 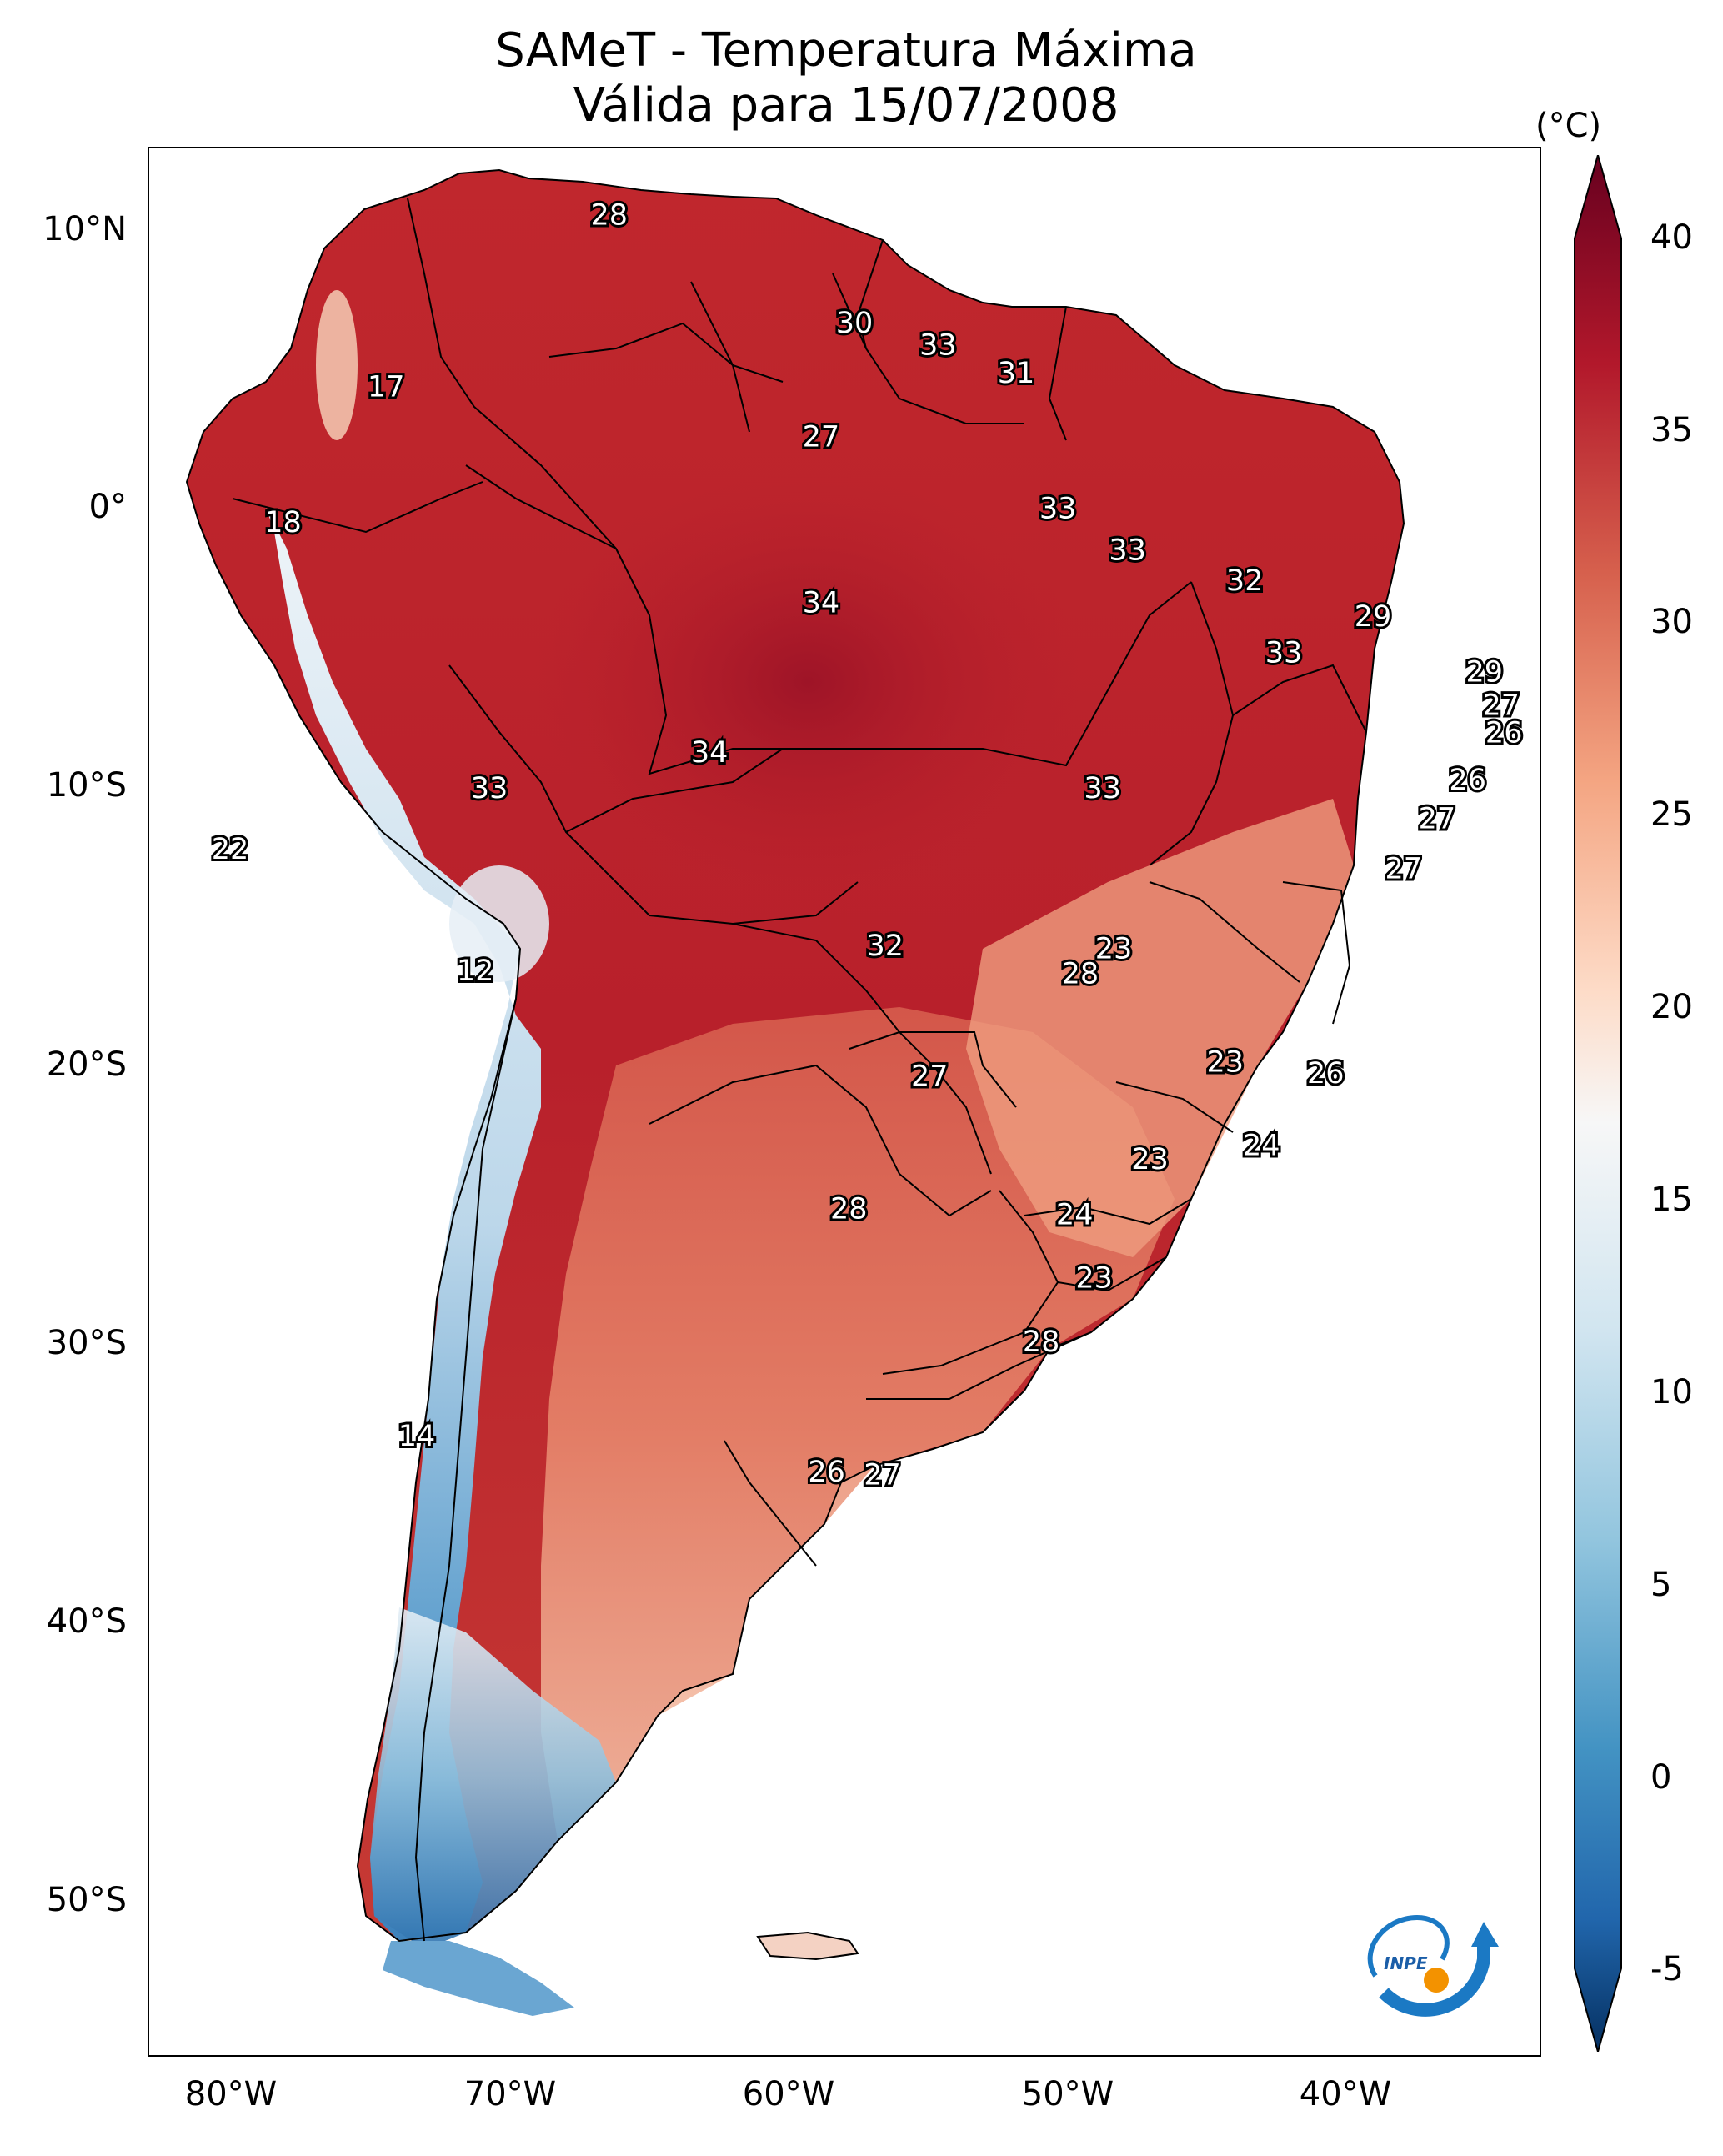 What do you see at coordinates (807, 1946) in the screenshot?
I see `falkland-islands` at bounding box center [807, 1946].